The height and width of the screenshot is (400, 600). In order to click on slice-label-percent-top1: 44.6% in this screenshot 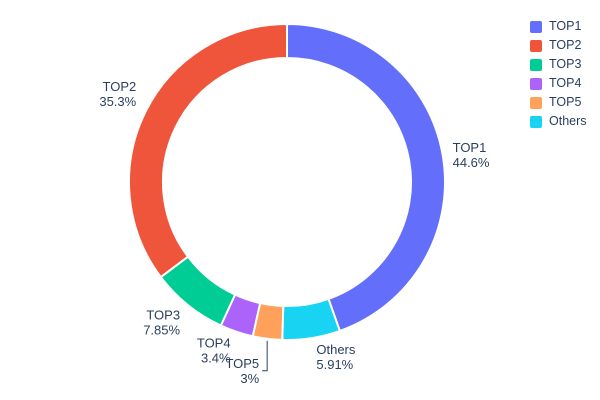, I will do `click(471, 162)`.